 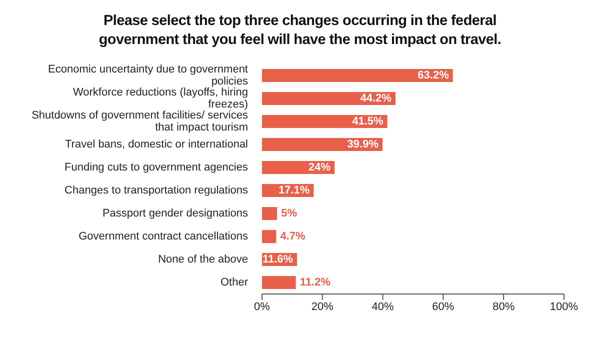 I want to click on y-tick-label: Workforce reductions (layoffs, hiring freezes), so click(x=160, y=98).